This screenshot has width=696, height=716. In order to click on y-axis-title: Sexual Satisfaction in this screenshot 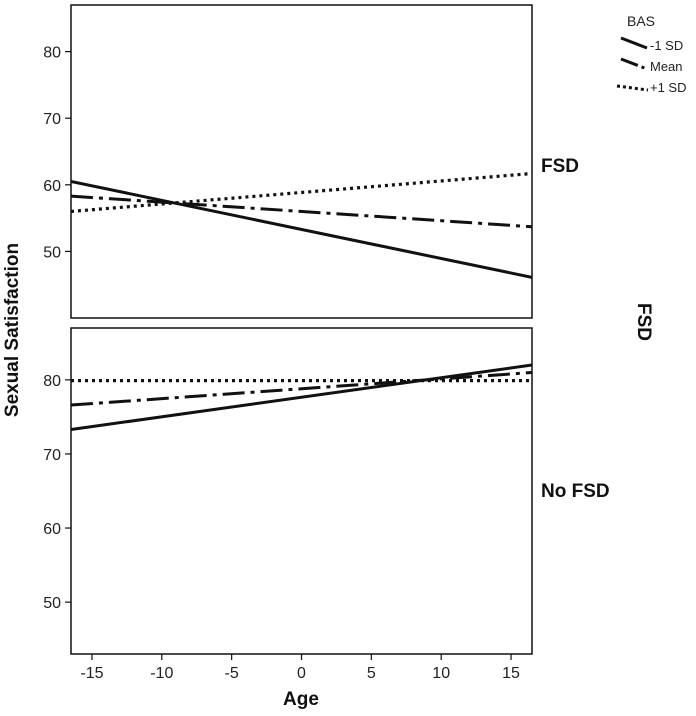, I will do `click(12, 330)`.